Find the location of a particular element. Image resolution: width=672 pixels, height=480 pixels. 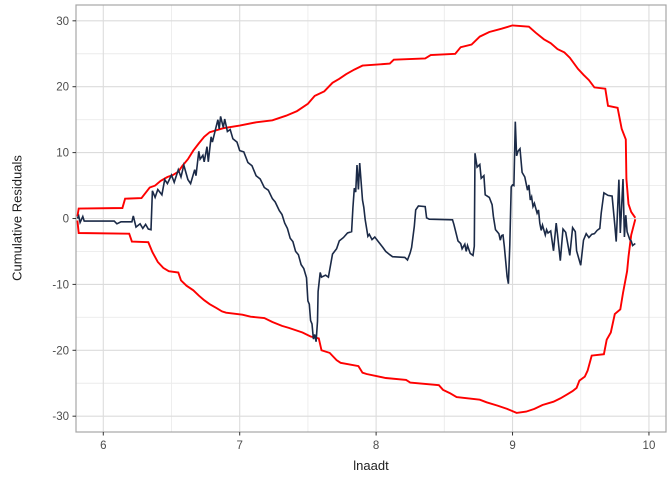

x-tick-label: 10 is located at coordinates (649, 446).